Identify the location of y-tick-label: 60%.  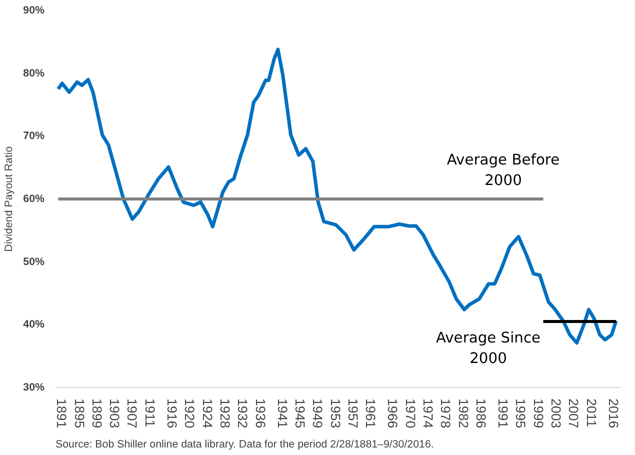
(34, 199).